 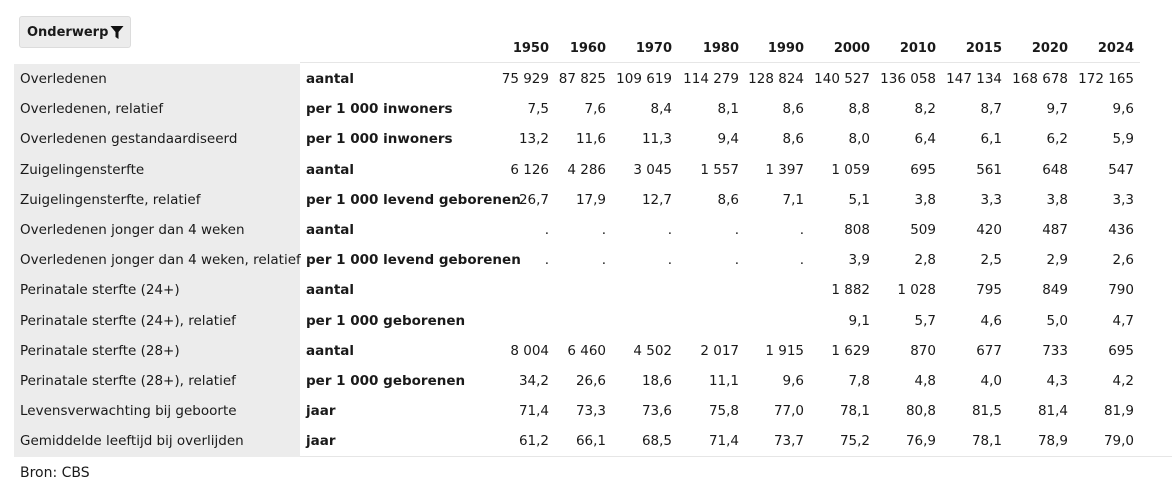 I want to click on table-cell: 140 527, so click(x=842, y=79).